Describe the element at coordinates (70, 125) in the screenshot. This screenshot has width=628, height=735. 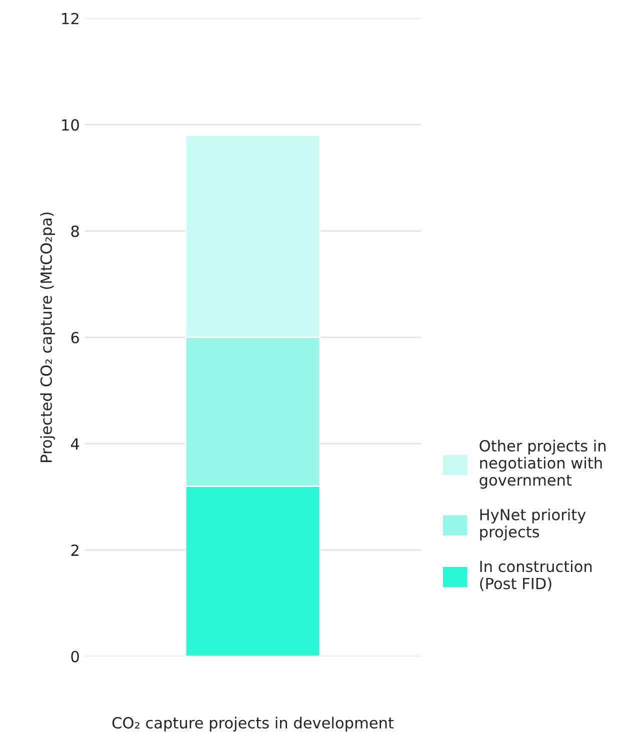
I see `y-tick-label: 10` at that location.